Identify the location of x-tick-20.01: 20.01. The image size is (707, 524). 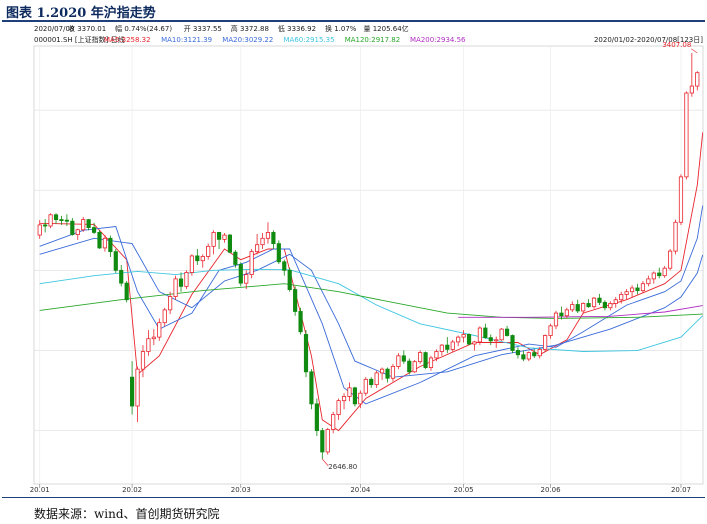
(40, 490).